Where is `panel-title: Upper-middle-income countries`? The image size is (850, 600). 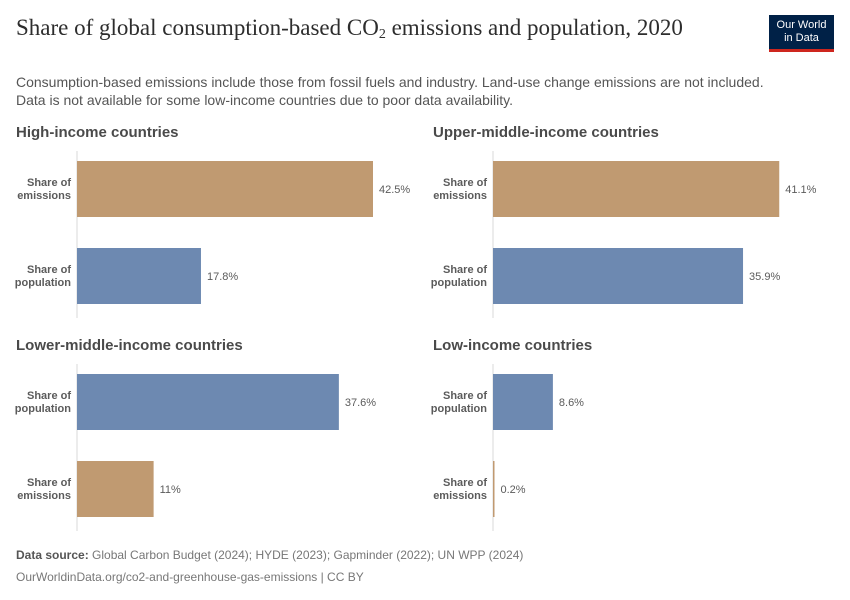
panel-title: Upper-middle-income countries is located at coordinates (546, 132).